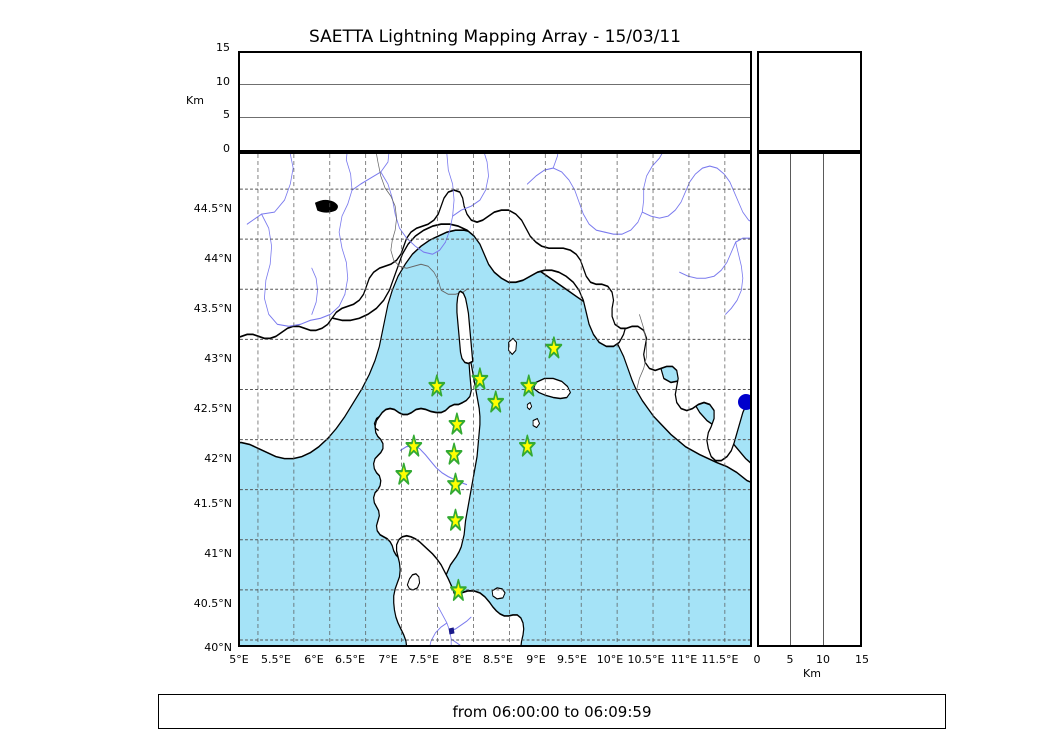 The height and width of the screenshot is (750, 1050). Describe the element at coordinates (314, 659) in the screenshot. I see `map-xtick-6E: 6°E` at that location.